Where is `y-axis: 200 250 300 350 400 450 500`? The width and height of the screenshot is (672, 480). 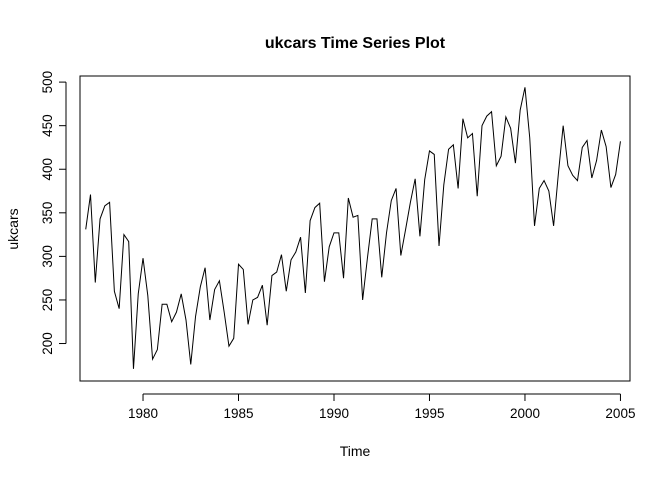 y-axis: 200 250 300 350 400 450 500 is located at coordinates (53, 213).